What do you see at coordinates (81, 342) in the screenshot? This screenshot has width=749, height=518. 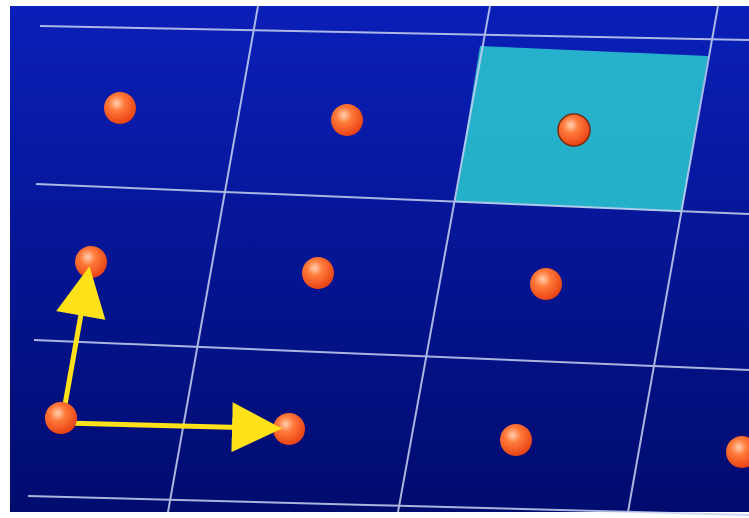 I see `primitive-vector-a2` at bounding box center [81, 342].